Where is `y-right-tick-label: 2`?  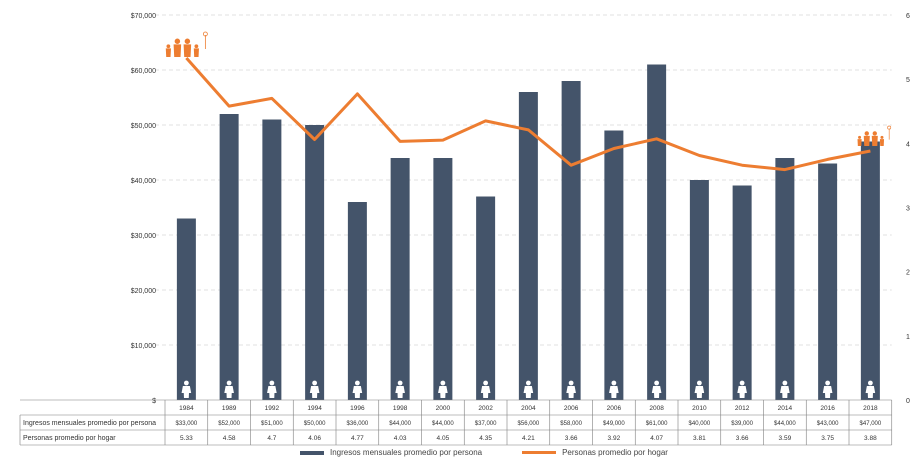
y-right-tick-label: 2 is located at coordinates (908, 273).